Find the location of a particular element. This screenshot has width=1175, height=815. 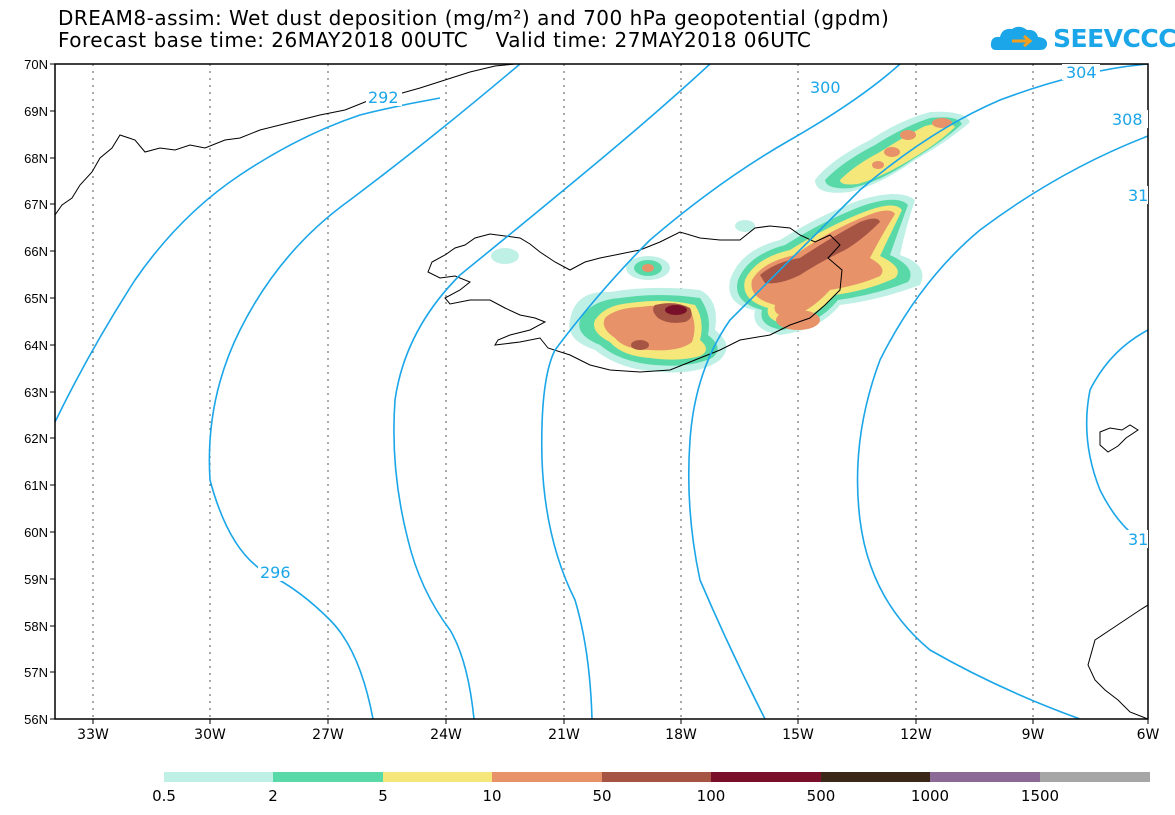

colorbar-label: 500 is located at coordinates (821, 796).